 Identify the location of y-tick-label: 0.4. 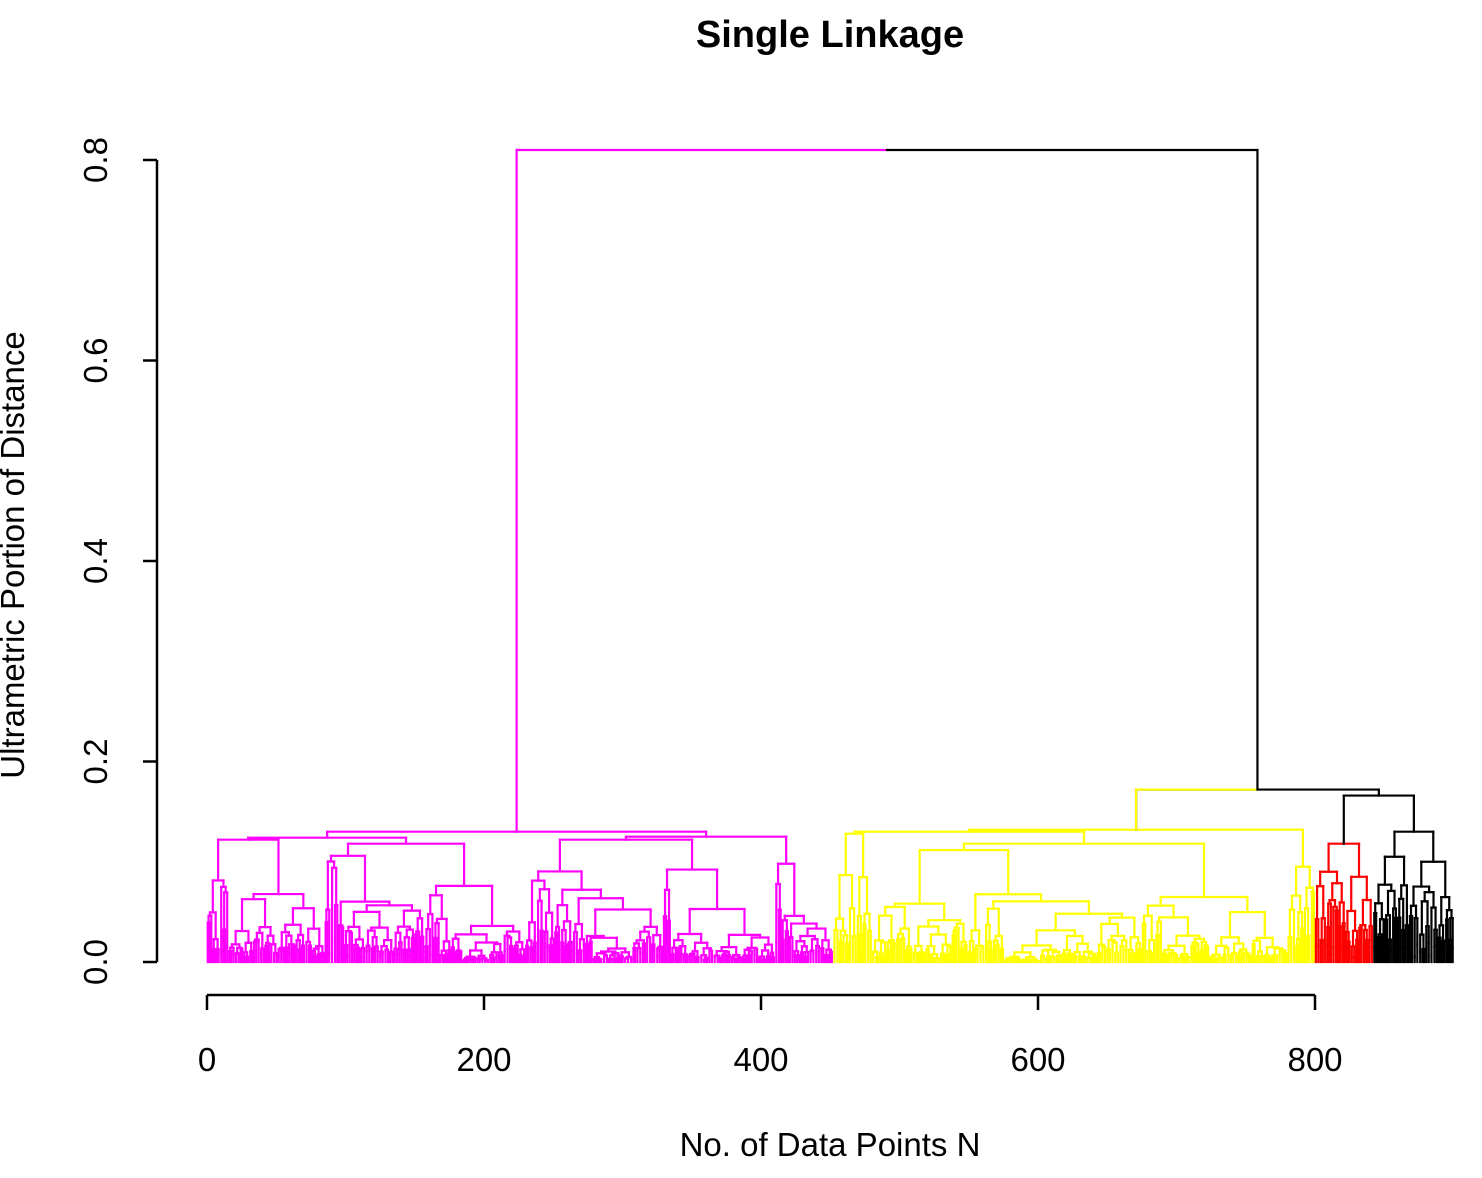
(95, 561).